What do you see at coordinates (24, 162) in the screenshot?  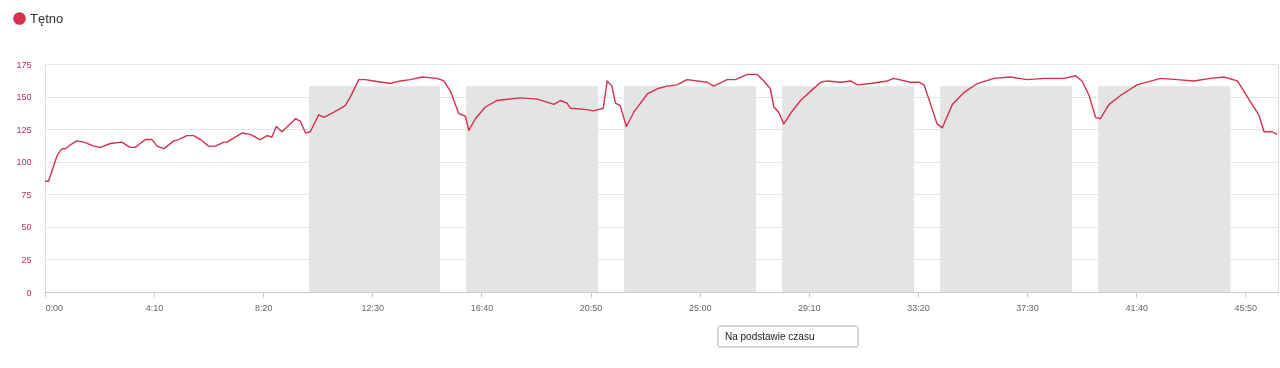 I see `y-tick-label: 100` at bounding box center [24, 162].